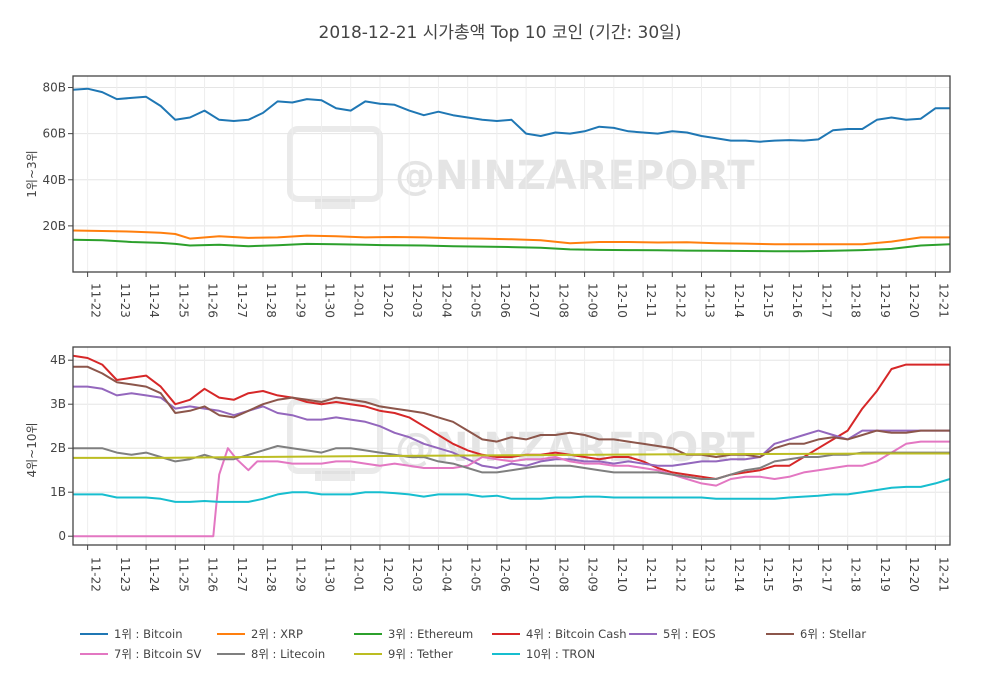  What do you see at coordinates (32, 173) in the screenshot?
I see `top-y-axis-label: 1위~3위` at bounding box center [32, 173].